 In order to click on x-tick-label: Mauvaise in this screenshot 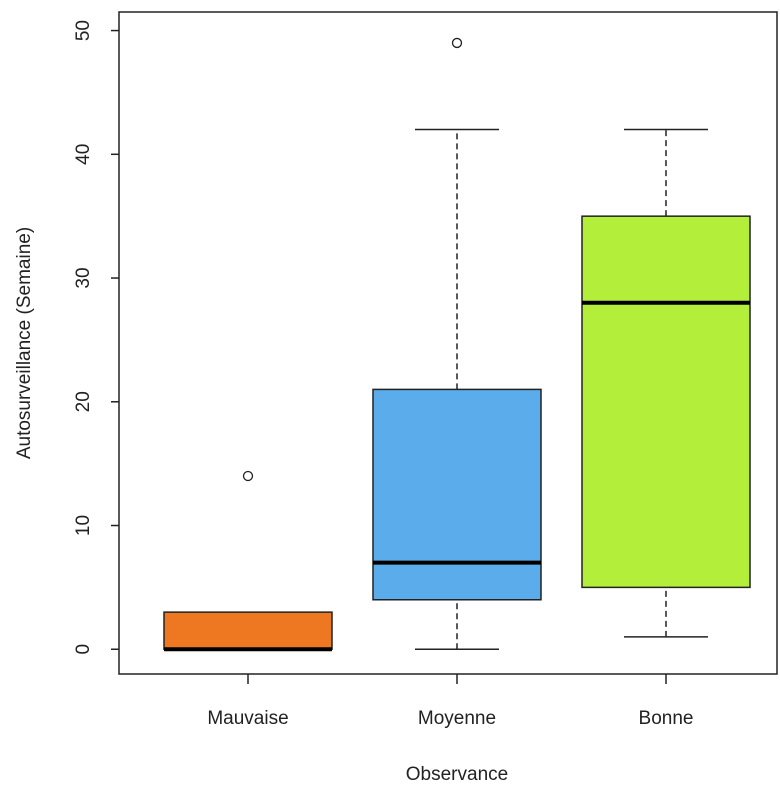, I will do `click(247, 718)`.